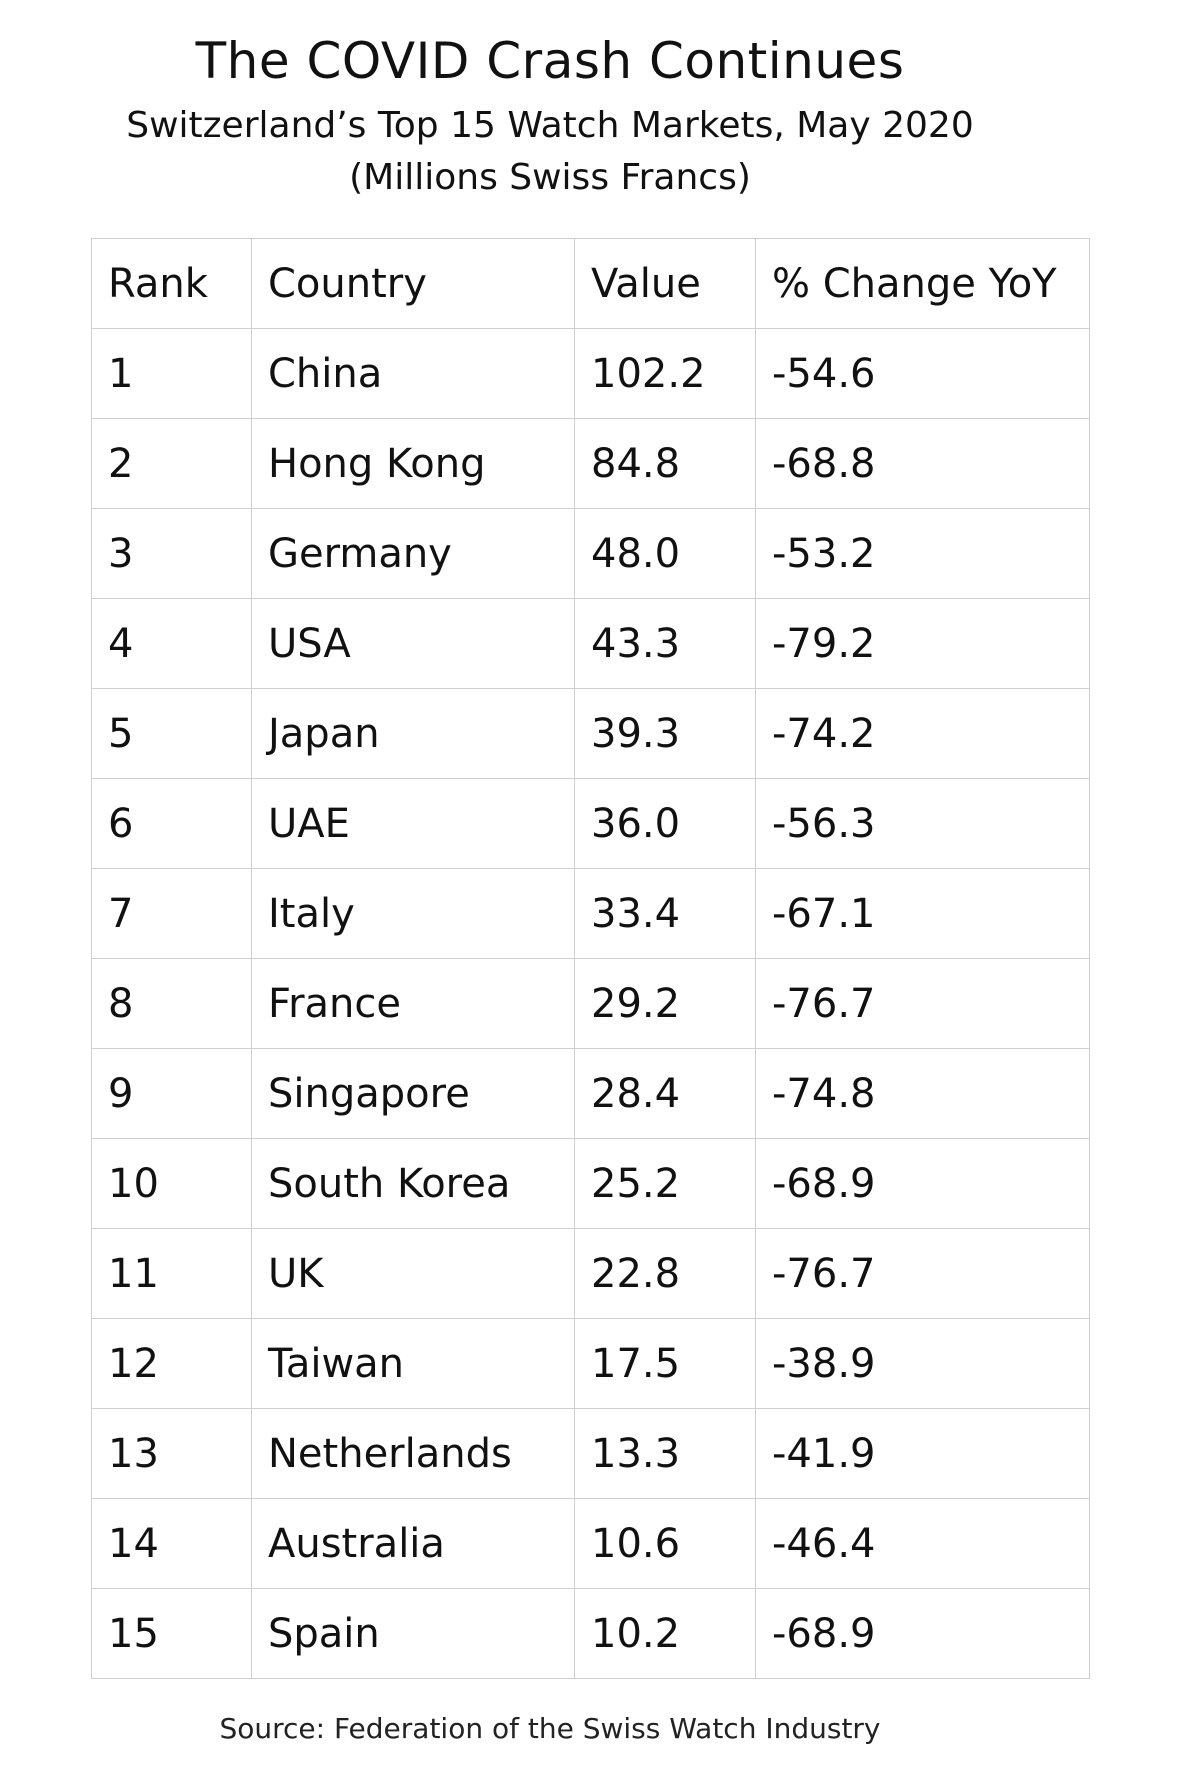  What do you see at coordinates (171, 1363) in the screenshot?
I see `rank-cell: 12` at bounding box center [171, 1363].